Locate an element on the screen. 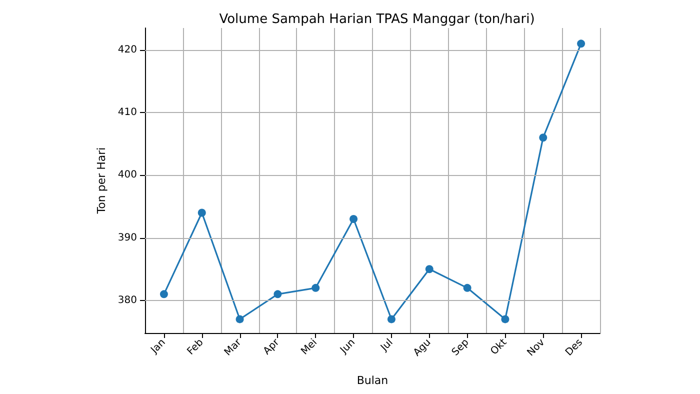  y-axis-title: Ton per Hari is located at coordinates (101, 181).